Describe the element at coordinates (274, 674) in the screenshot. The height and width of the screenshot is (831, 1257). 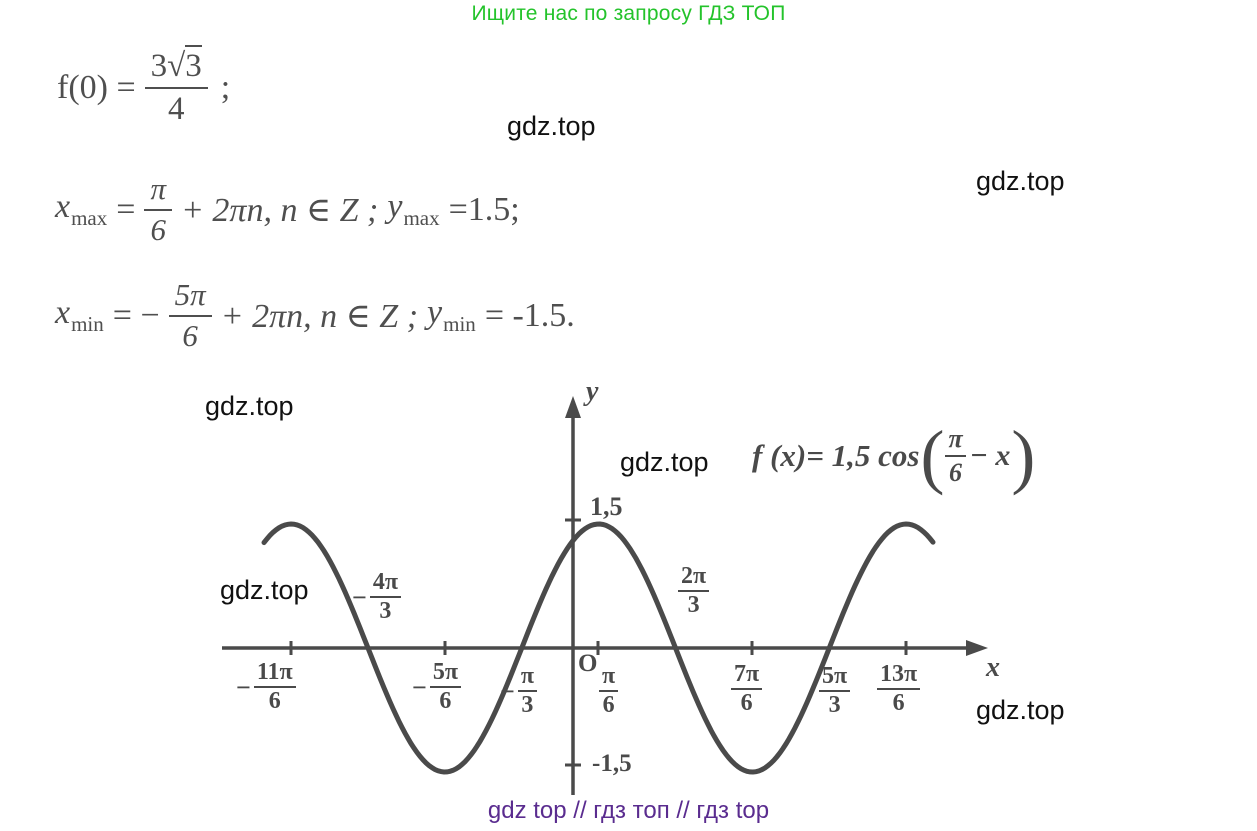
I see `tick-numerator: 11π` at that location.